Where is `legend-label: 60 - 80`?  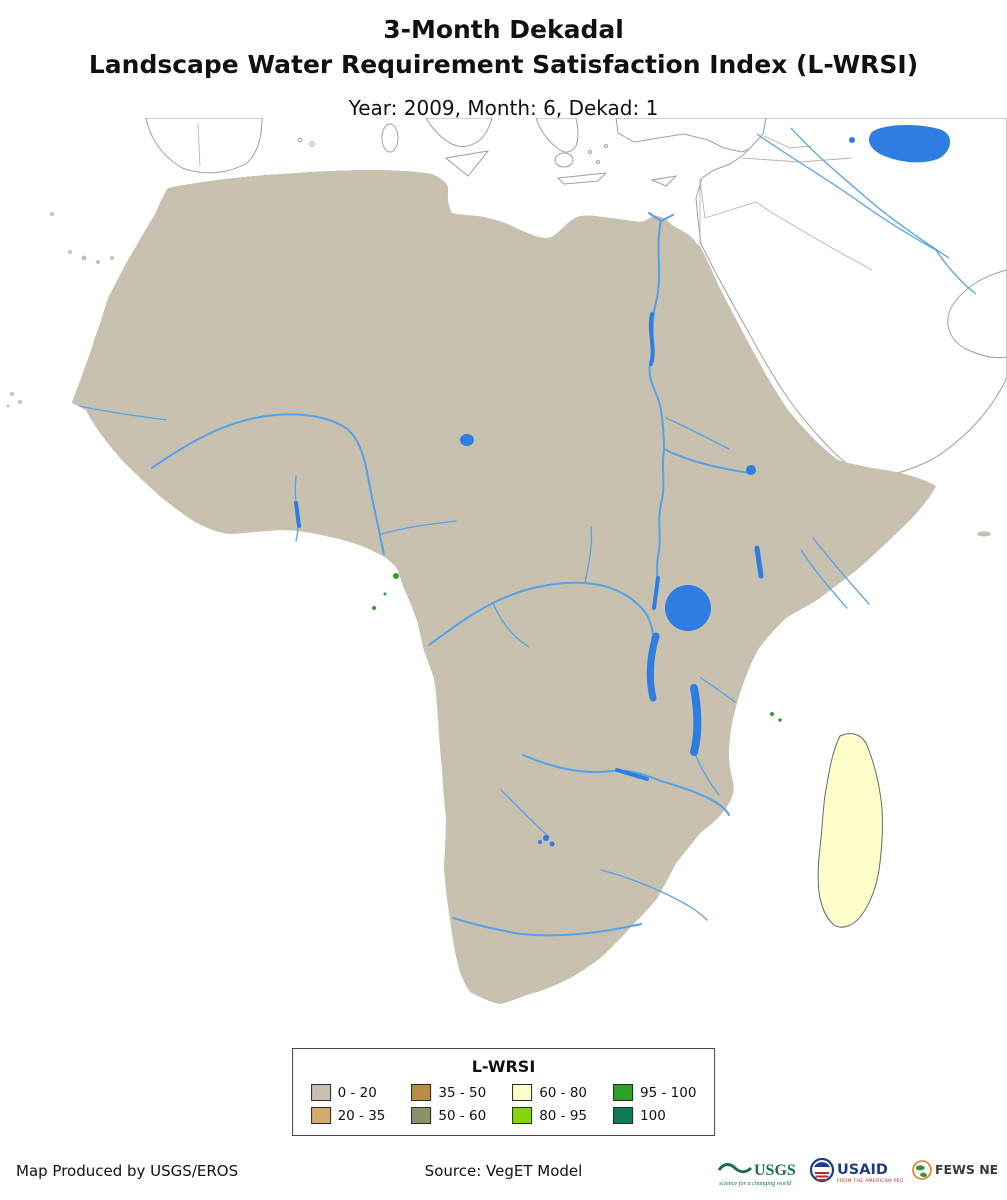
legend-label: 60 - 80 is located at coordinates (563, 1092).